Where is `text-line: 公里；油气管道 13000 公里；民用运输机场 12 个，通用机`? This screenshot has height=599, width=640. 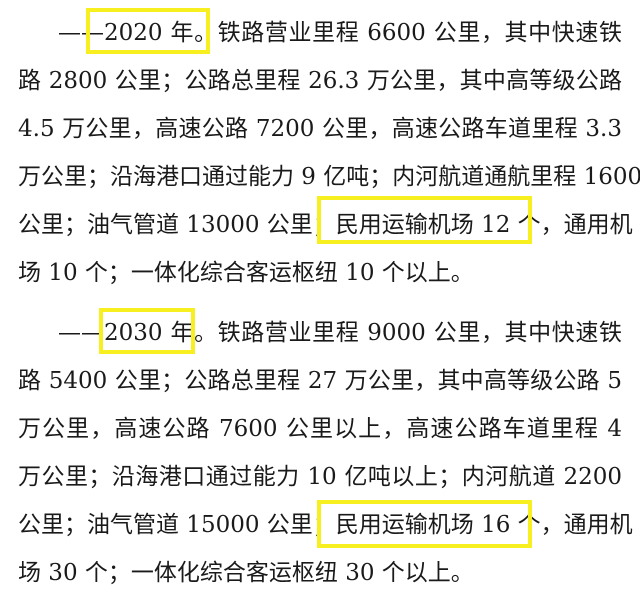 text-line: 公里；油气管道 13000 公里；民用运输机场 12 个，通用机 is located at coordinates (325, 225).